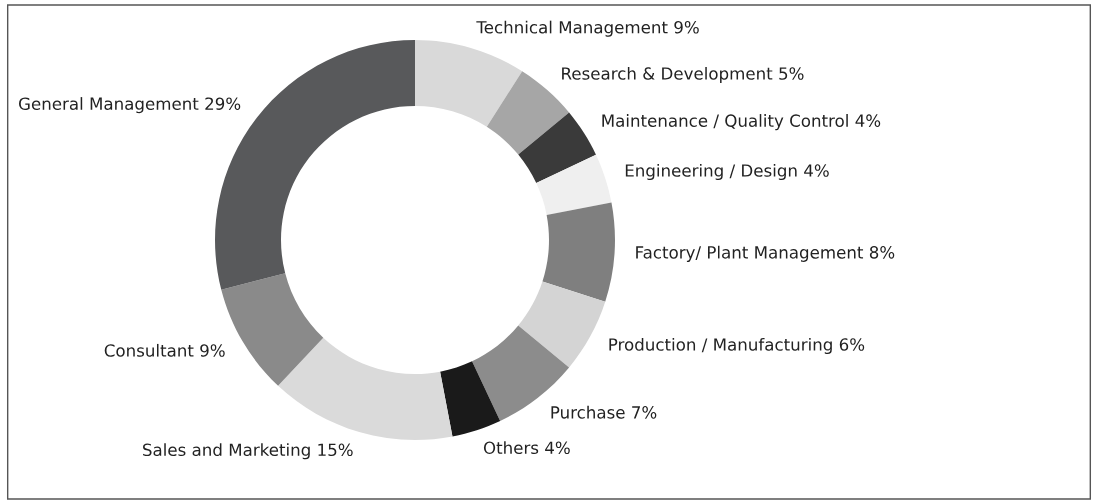 The height and width of the screenshot is (504, 1098). Describe the element at coordinates (741, 122) in the screenshot. I see `slice-label: Maintenance / Quality Control 4%` at that location.